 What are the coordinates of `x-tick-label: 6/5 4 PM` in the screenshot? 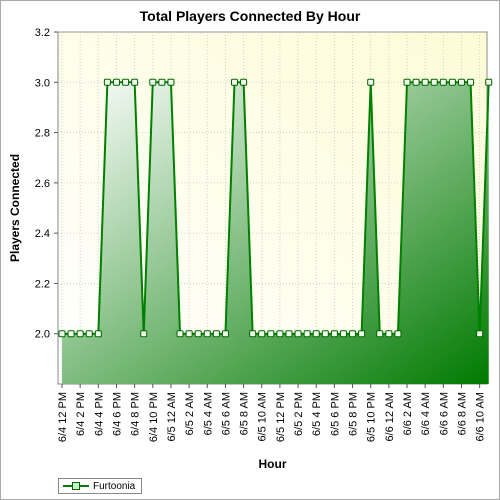 It's located at (317, 414).